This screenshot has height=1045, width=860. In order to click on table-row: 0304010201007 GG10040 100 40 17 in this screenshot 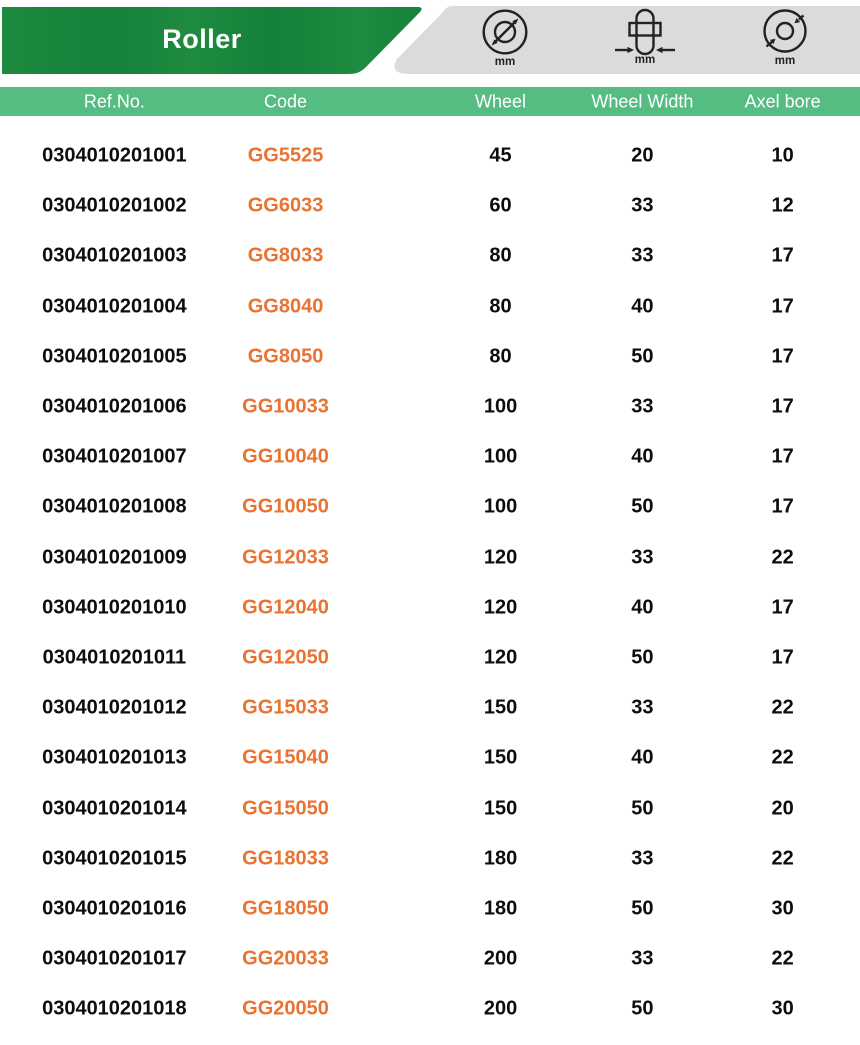, I will do `click(430, 457)`.